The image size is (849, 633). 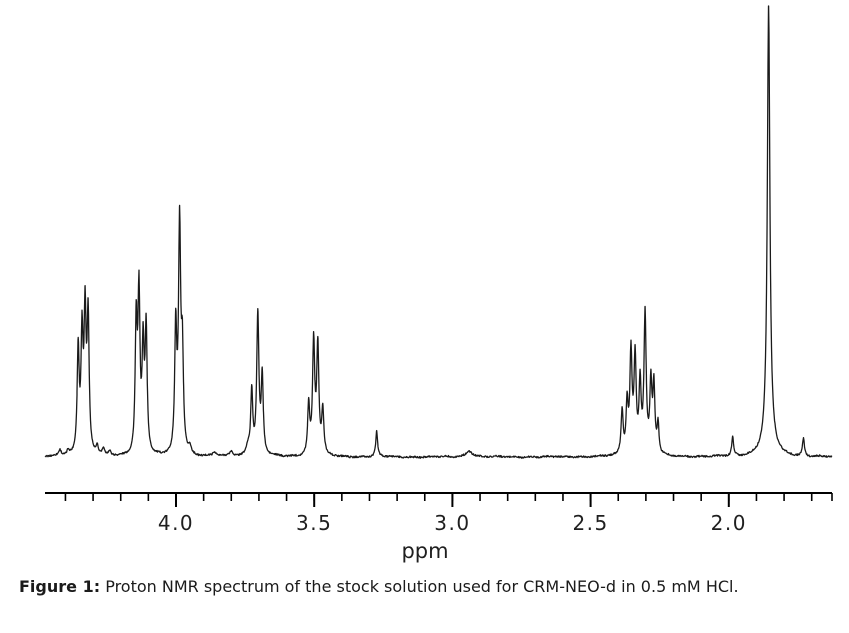 I want to click on x-axis-title: ppm, so click(x=425, y=551).